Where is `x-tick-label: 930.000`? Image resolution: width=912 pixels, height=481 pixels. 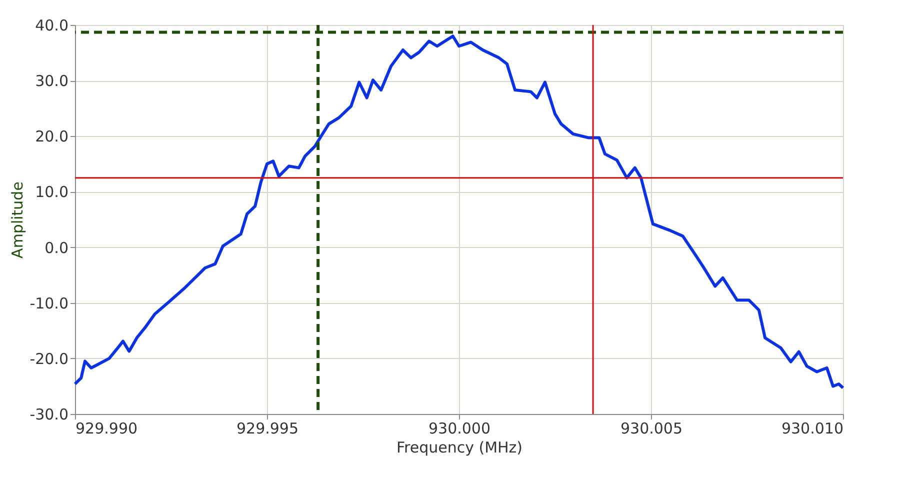 x-tick-label: 930.000 is located at coordinates (459, 429).